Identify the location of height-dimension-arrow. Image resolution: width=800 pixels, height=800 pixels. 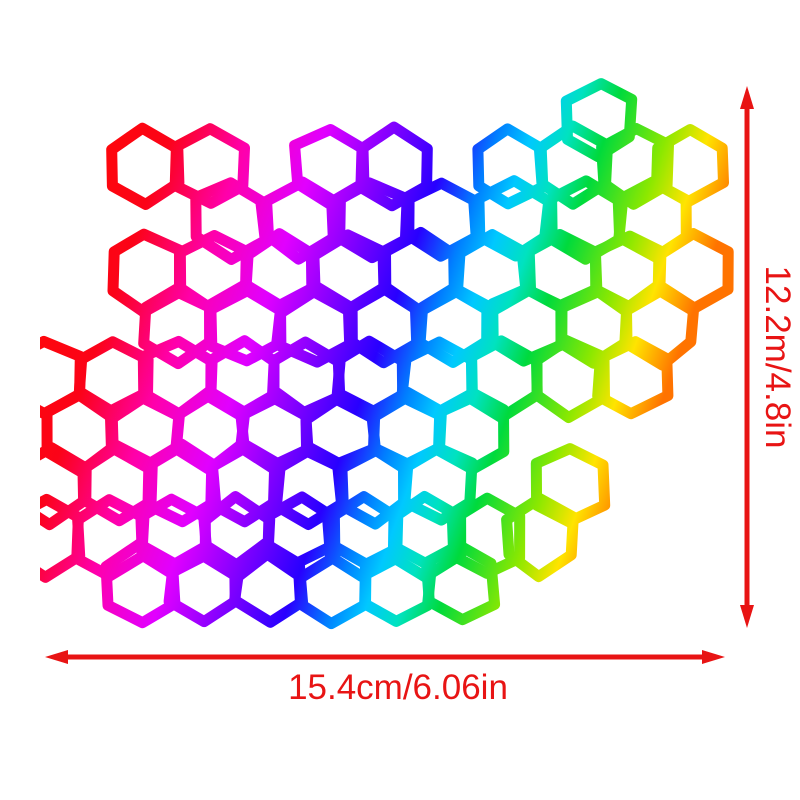
(747, 357).